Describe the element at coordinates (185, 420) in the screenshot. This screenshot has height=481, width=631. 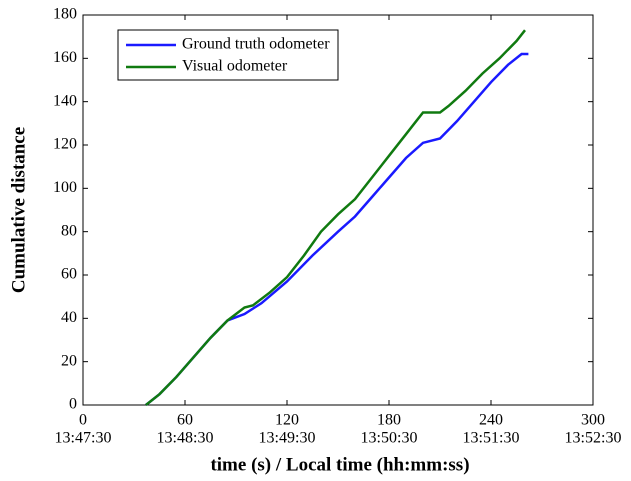
I see `x-tick-label: 60` at that location.